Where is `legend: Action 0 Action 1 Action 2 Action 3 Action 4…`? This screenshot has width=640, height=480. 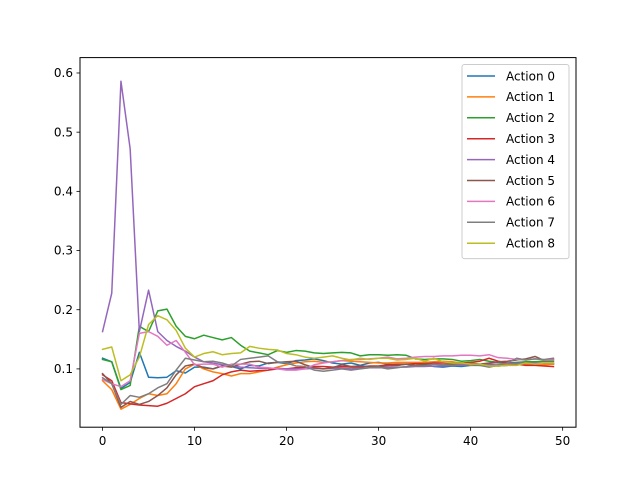
legend: Action 0 Action 1 Action 2 Action 3 Action 4… is located at coordinates (515, 162).